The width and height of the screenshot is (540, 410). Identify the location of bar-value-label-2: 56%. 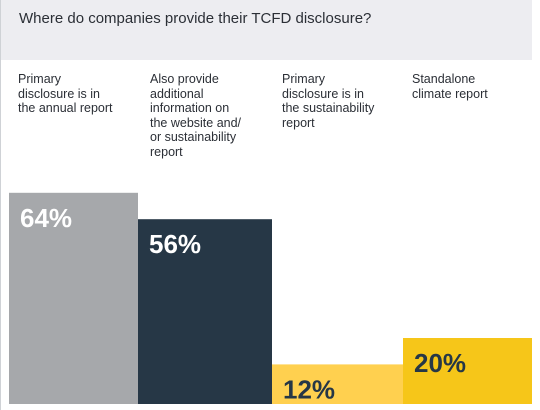
(175, 244).